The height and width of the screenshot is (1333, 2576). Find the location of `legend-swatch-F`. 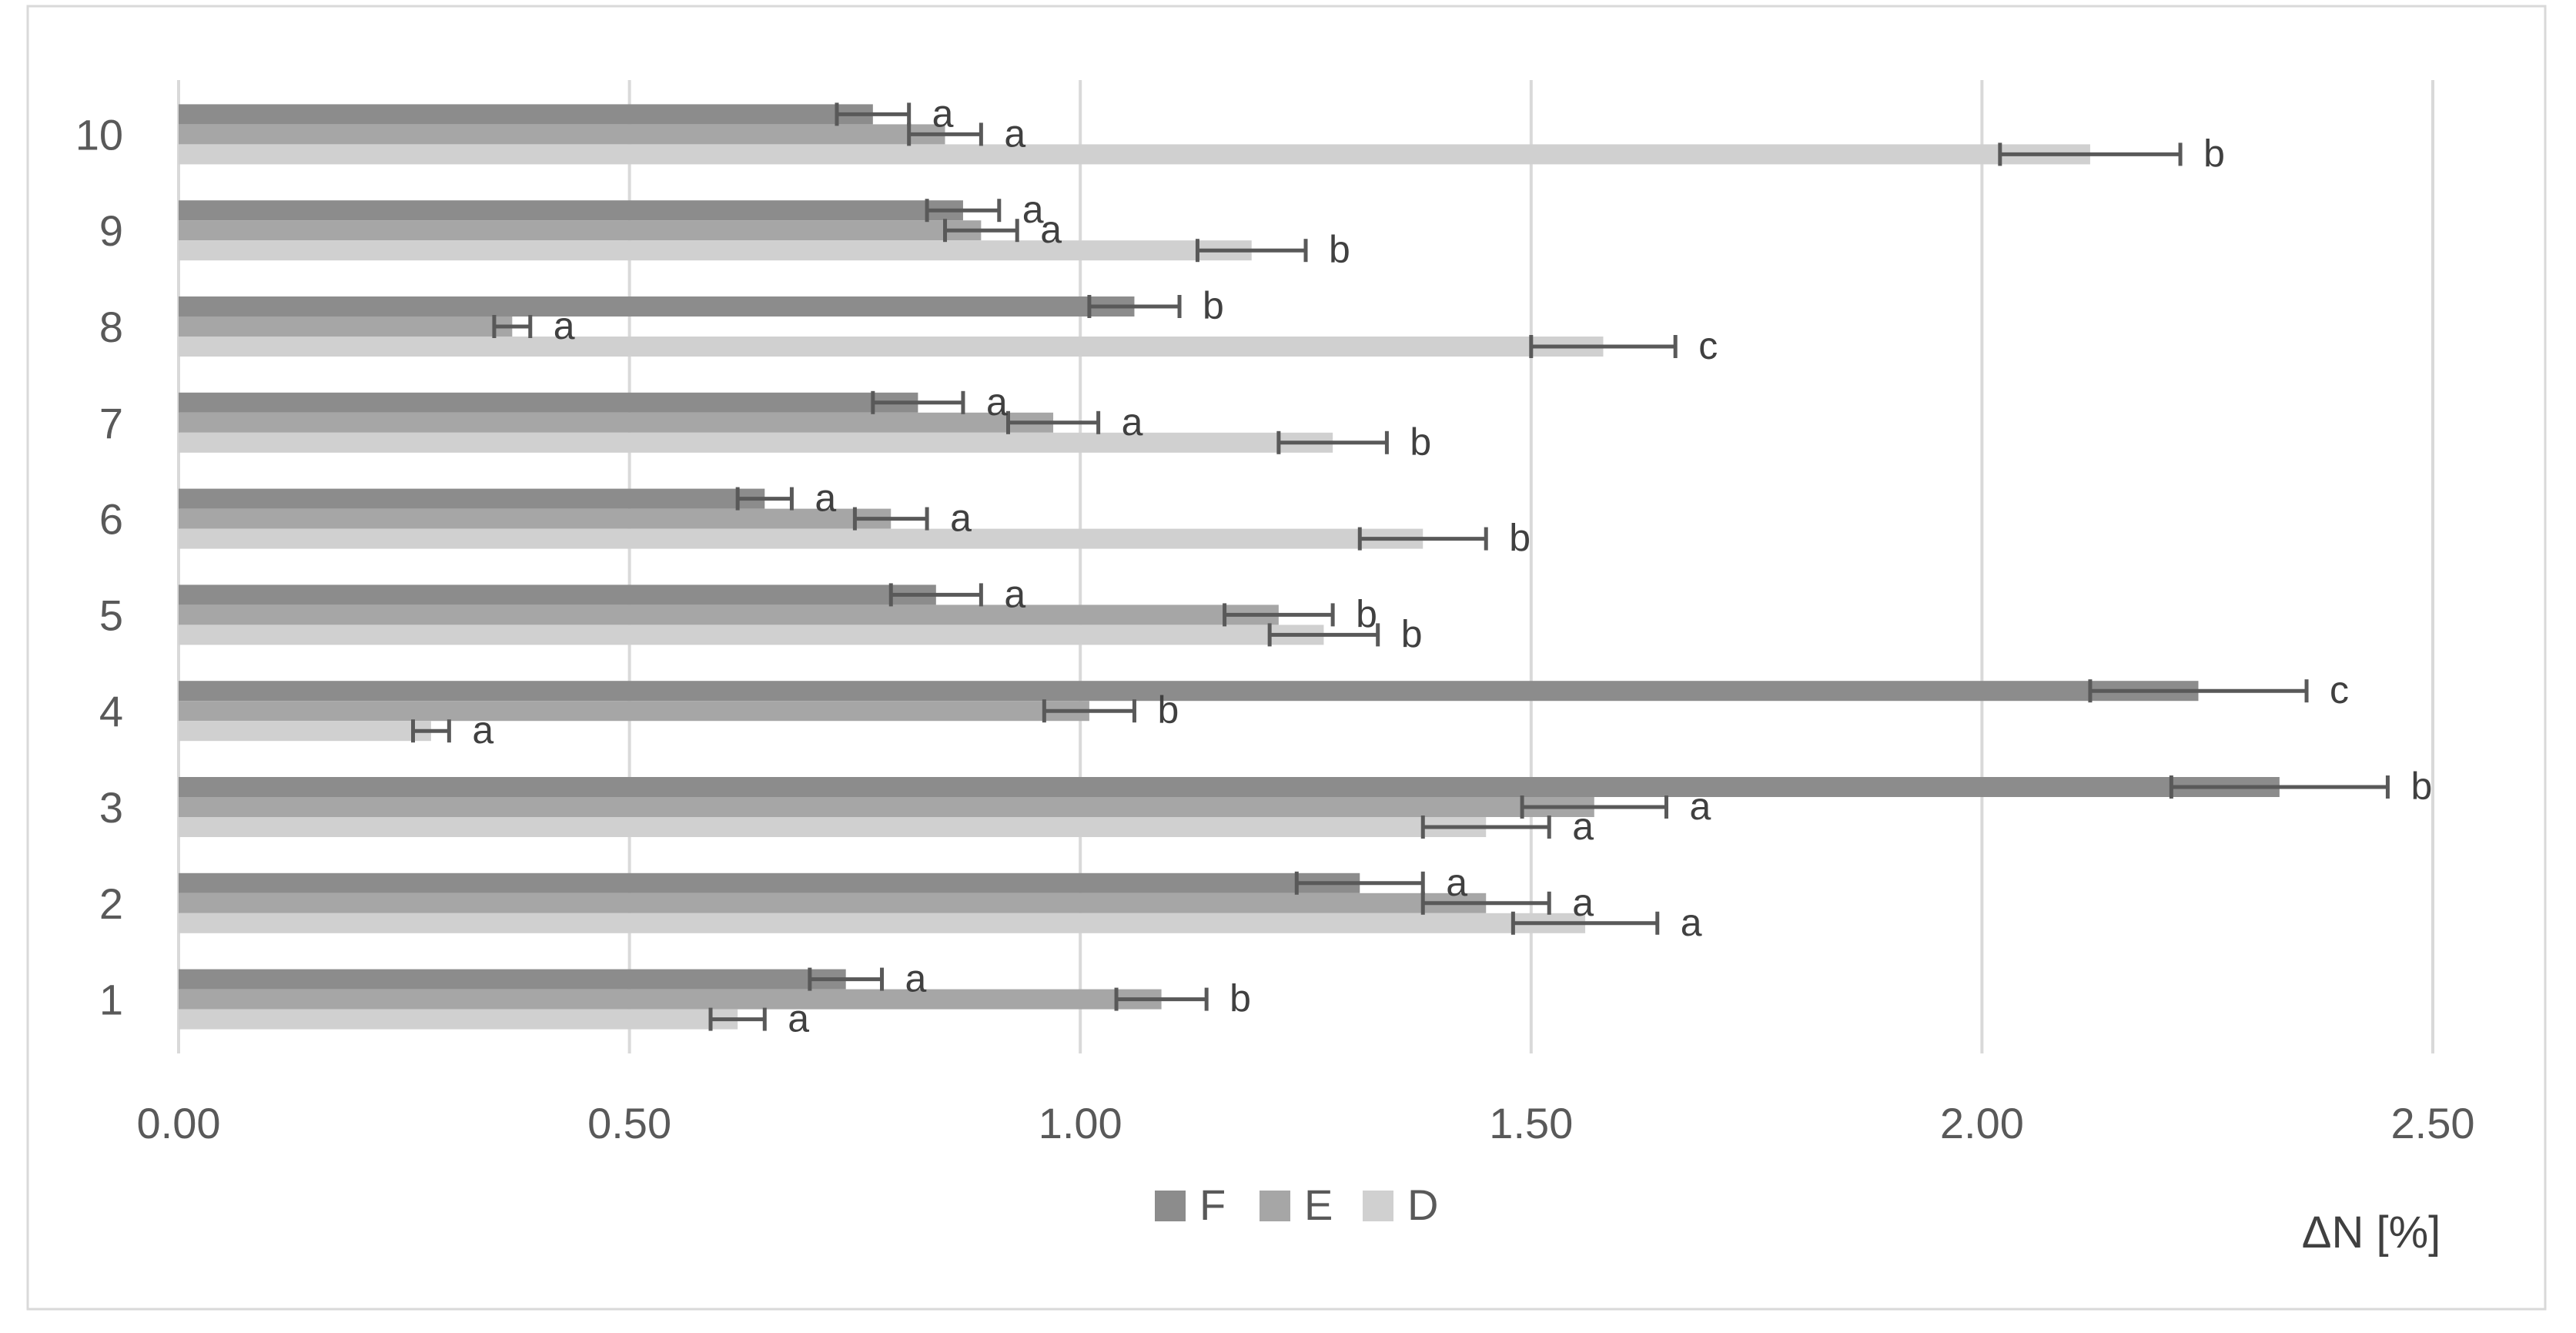

legend-swatch-F is located at coordinates (1171, 1206).